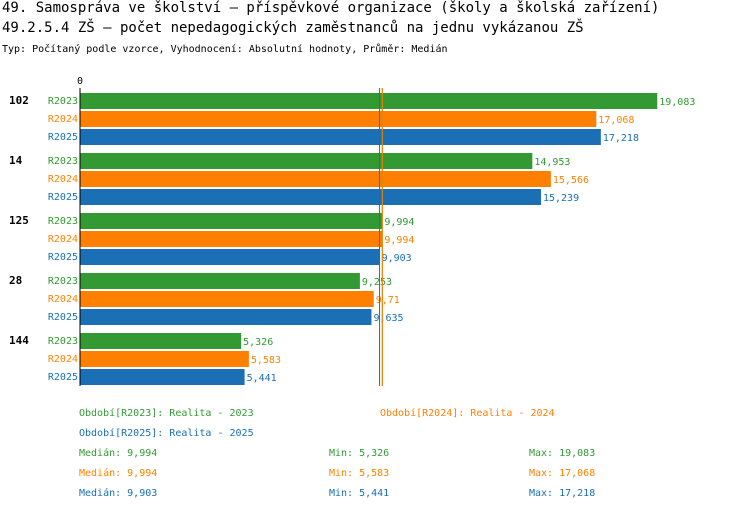 The height and width of the screenshot is (512, 750). Describe the element at coordinates (467, 413) in the screenshot. I see `legend-r2024: Období[R2024]: Realita - 2024` at that location.